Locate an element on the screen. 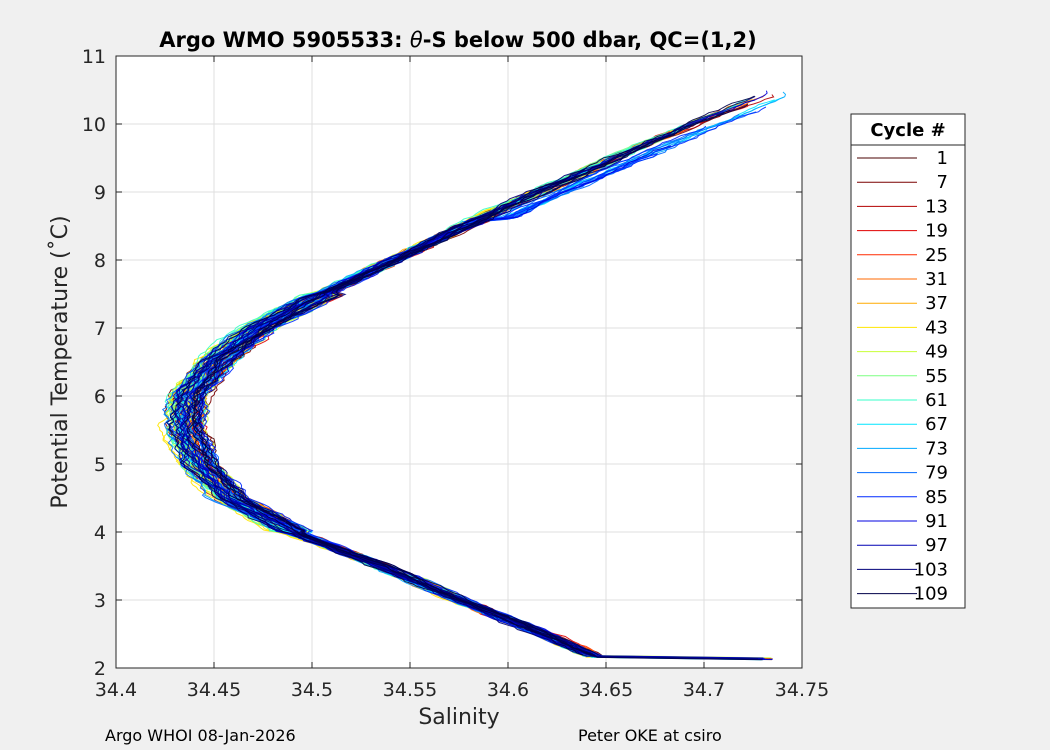 The height and width of the screenshot is (750, 1050). x-tick-label: 34.5 is located at coordinates (312, 690).